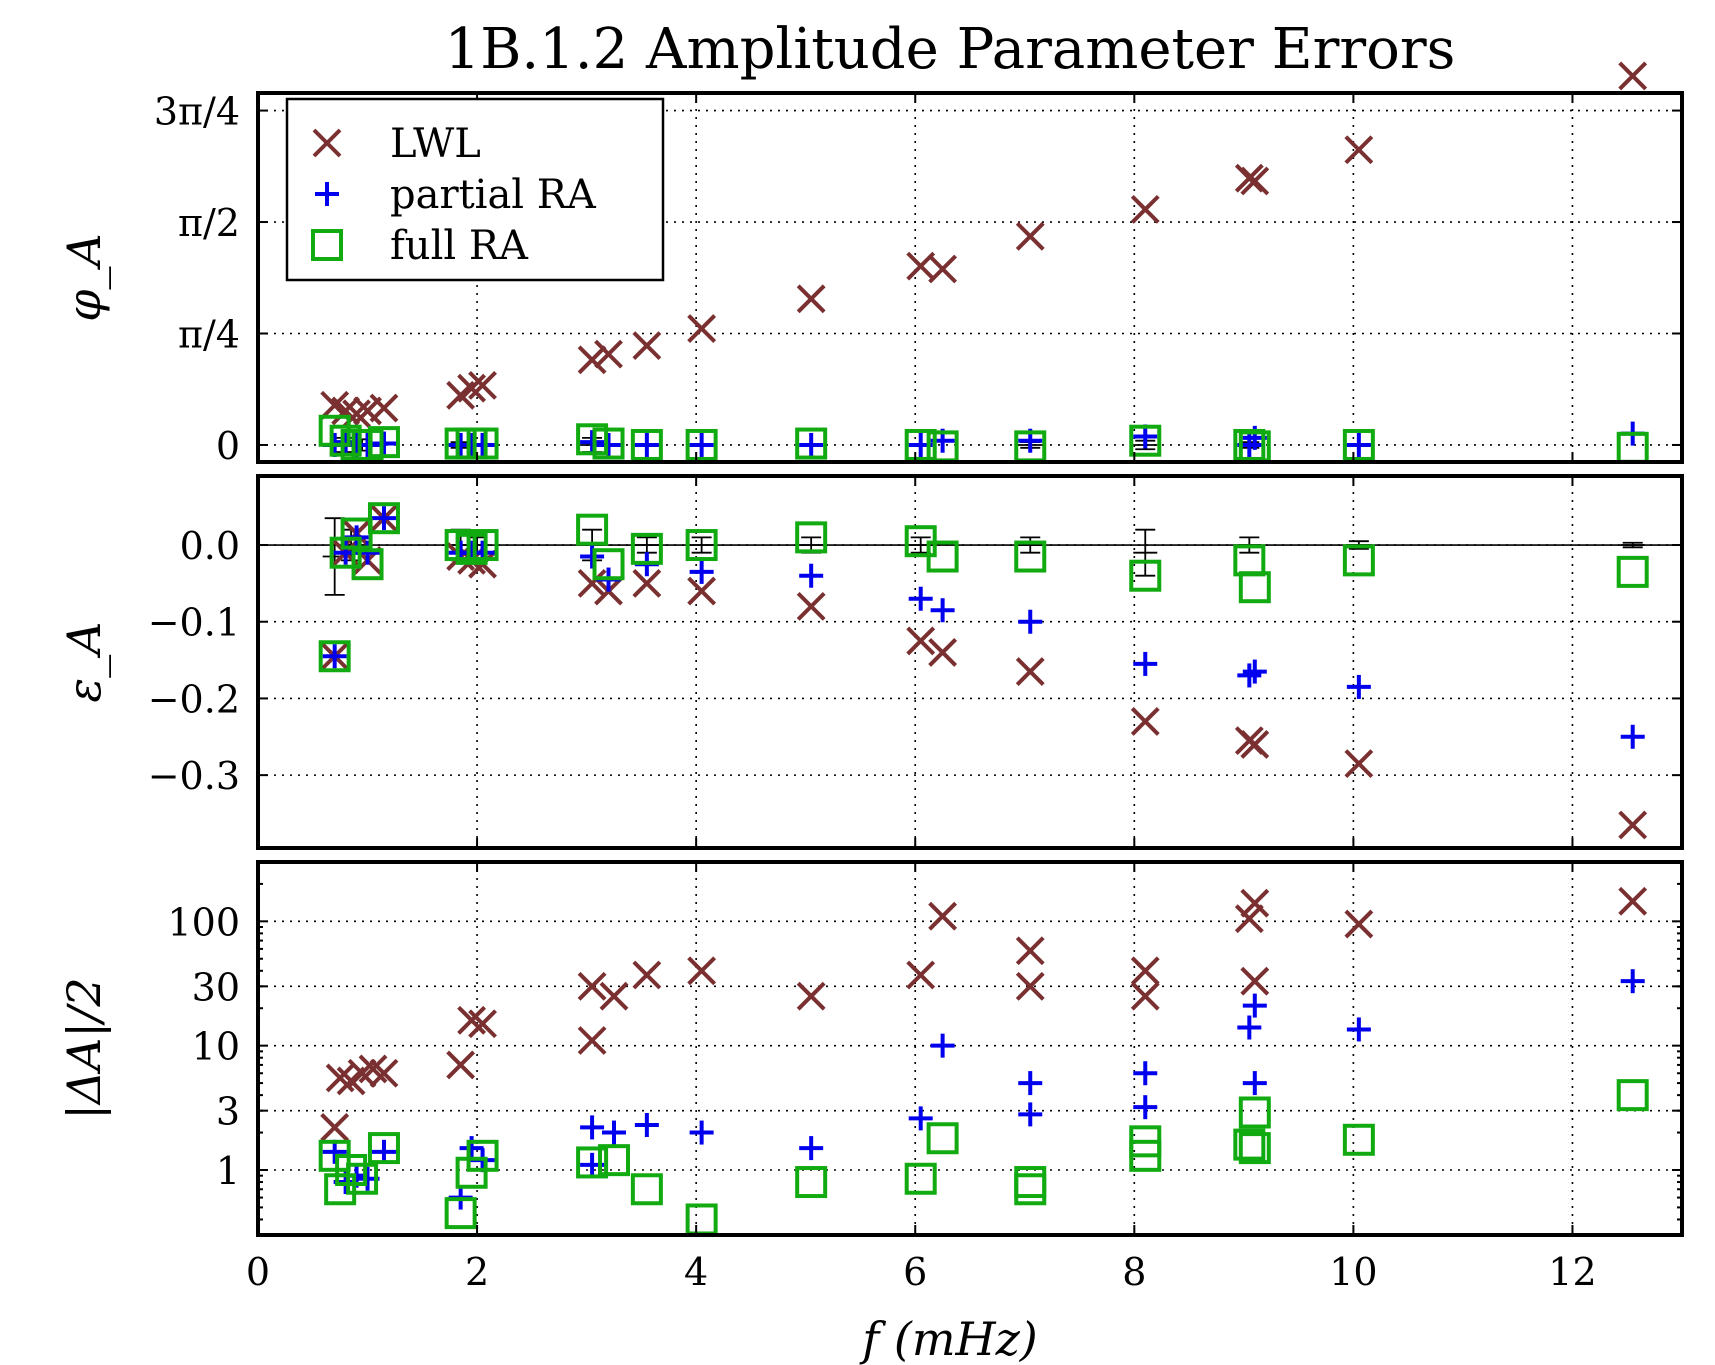  Describe the element at coordinates (203, 922) in the screenshot. I see `y-tick-label: 100` at that location.